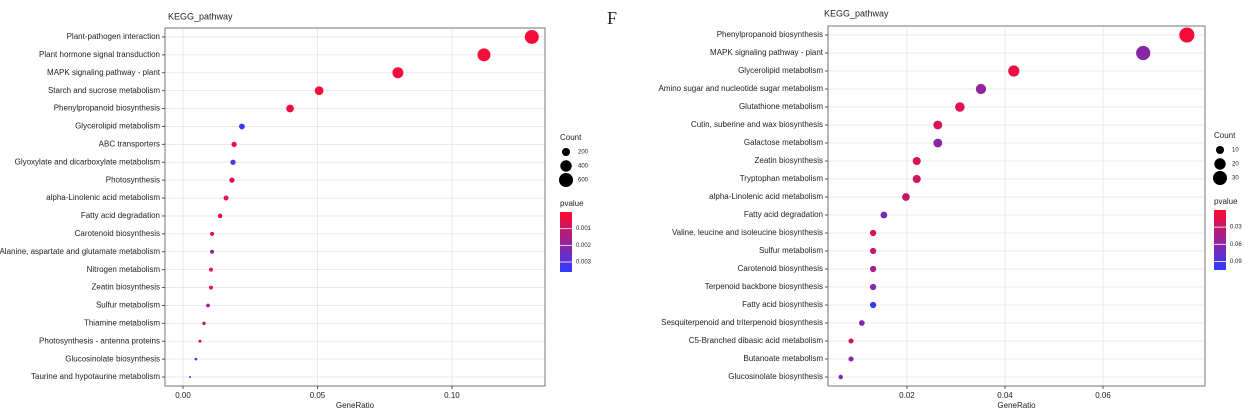  Describe the element at coordinates (1236, 245) in the screenshot. I see `color-bar-label: 0.06` at that location.